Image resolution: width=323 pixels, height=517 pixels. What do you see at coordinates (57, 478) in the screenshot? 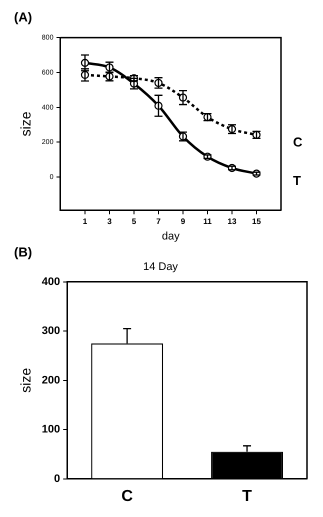
I see `y-tick-label: 0` at bounding box center [57, 478].